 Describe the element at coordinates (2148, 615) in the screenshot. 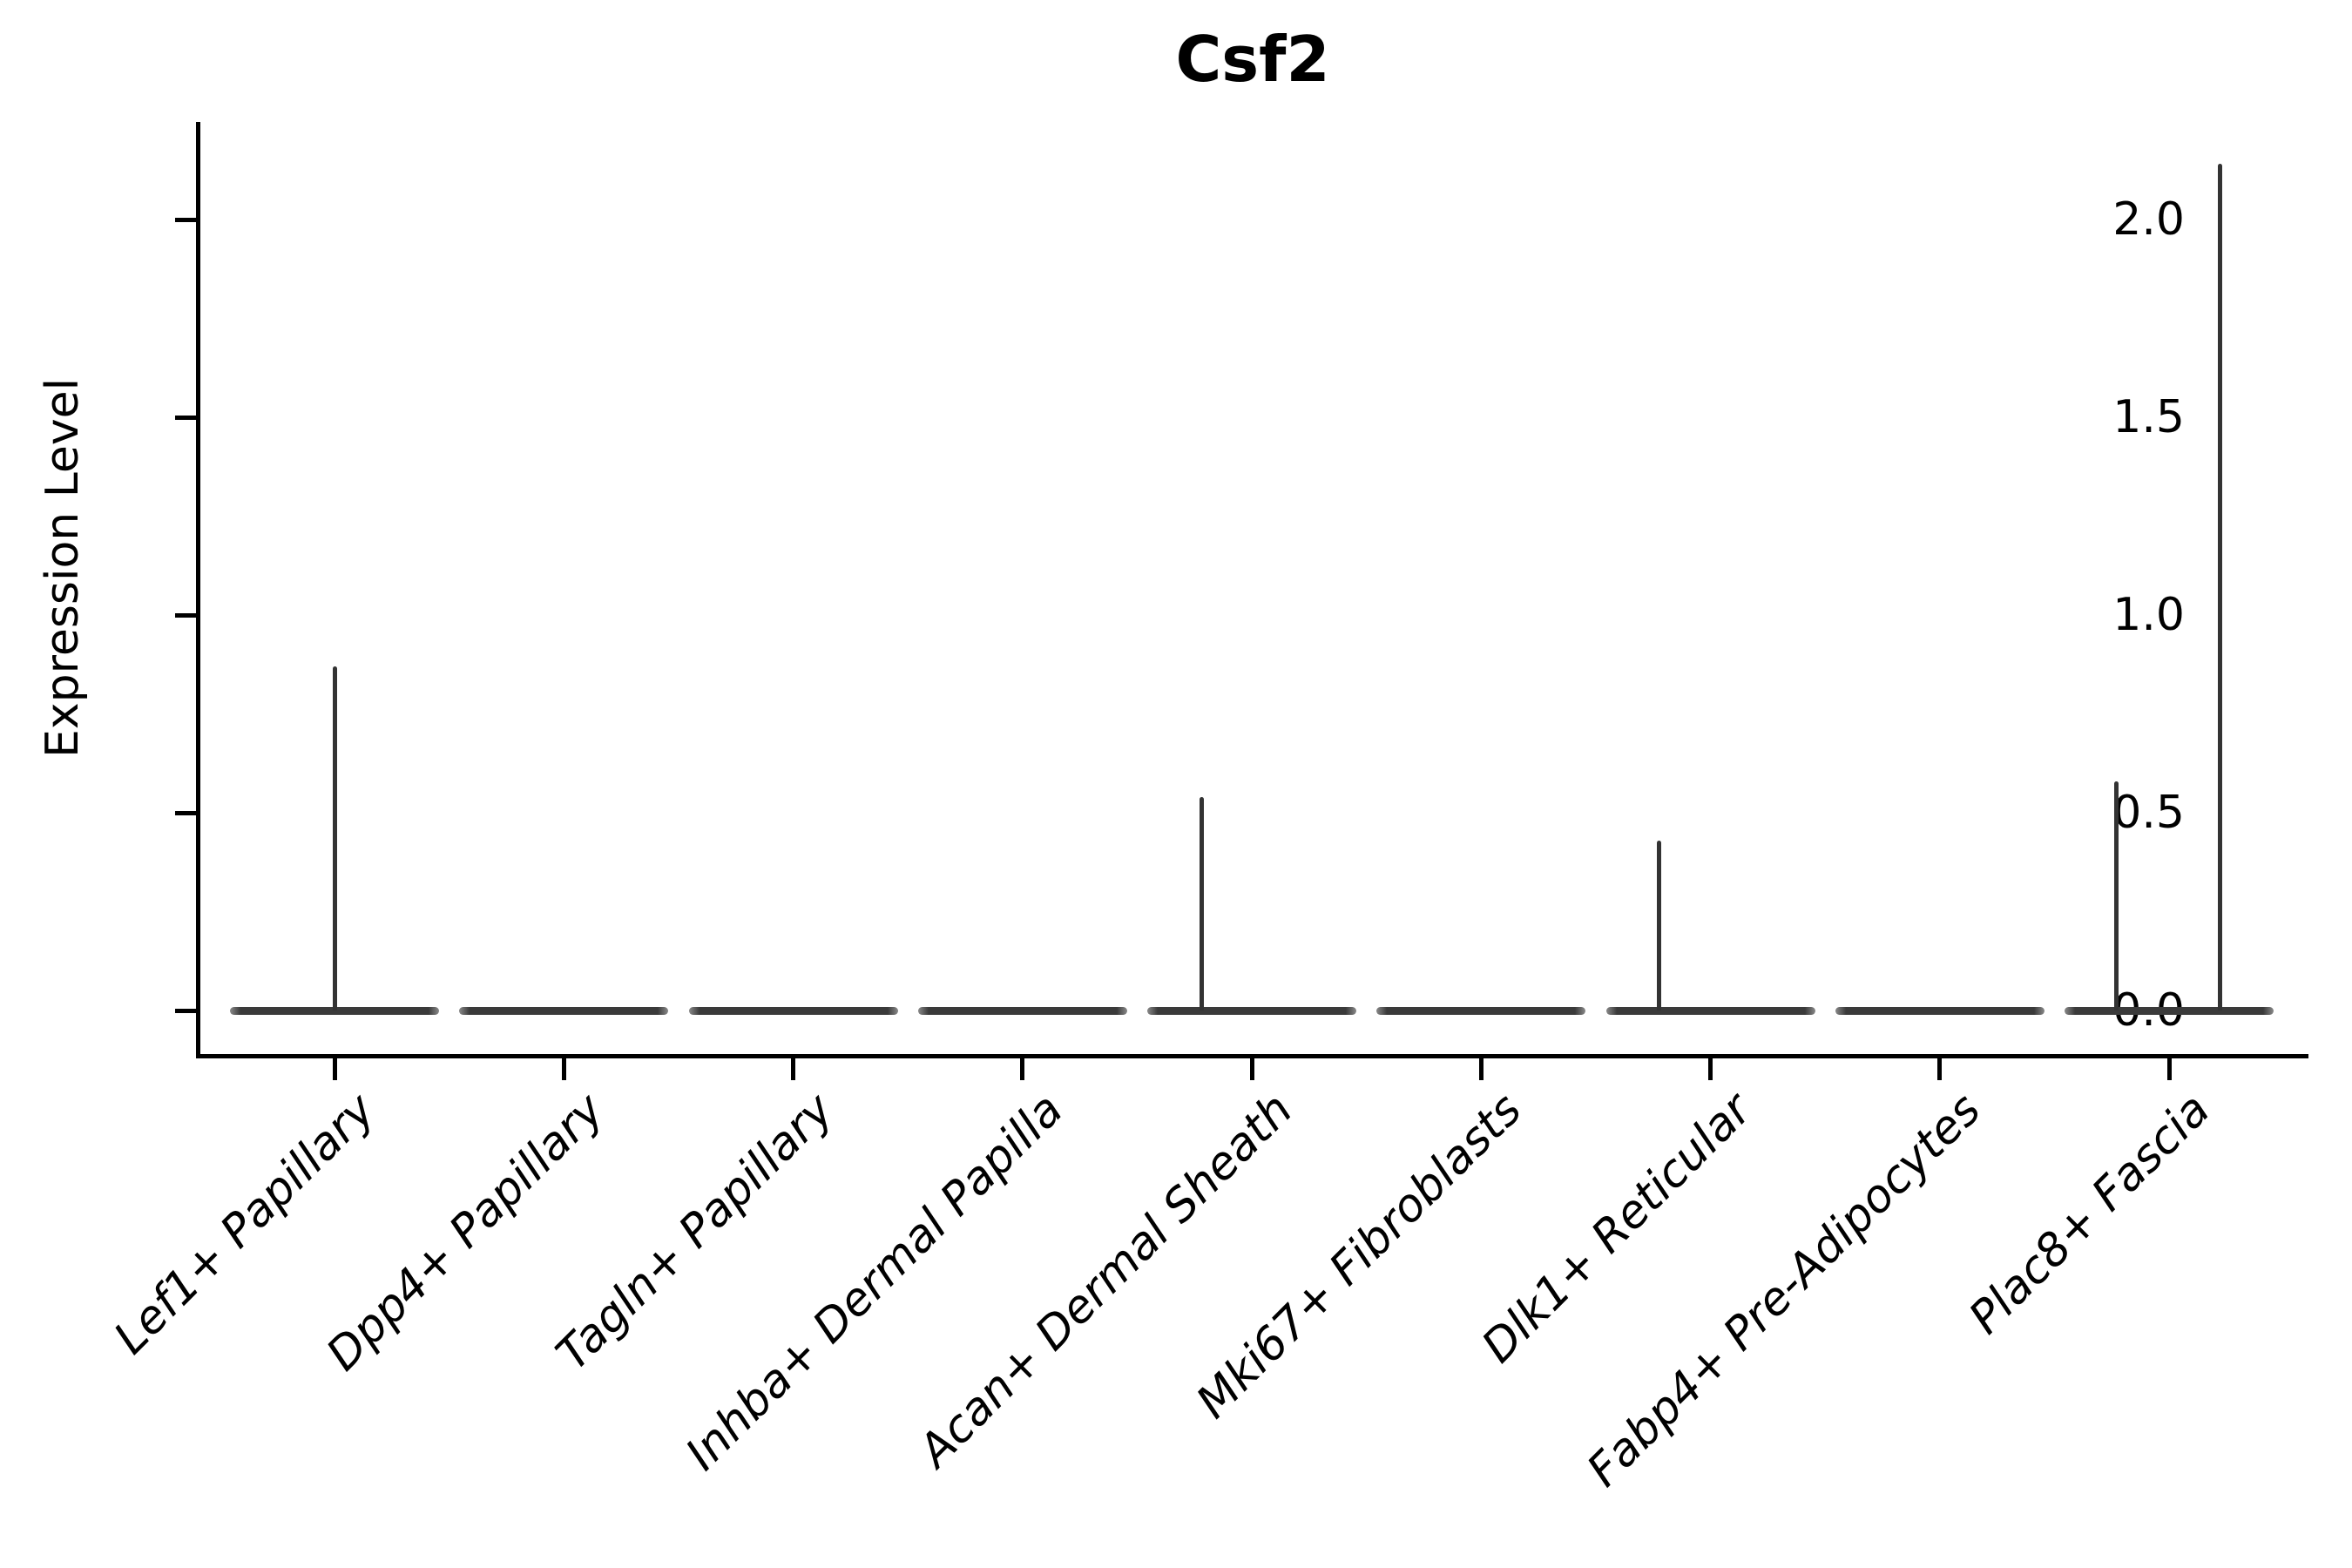

I see `y-tick-label: 1.0` at that location.